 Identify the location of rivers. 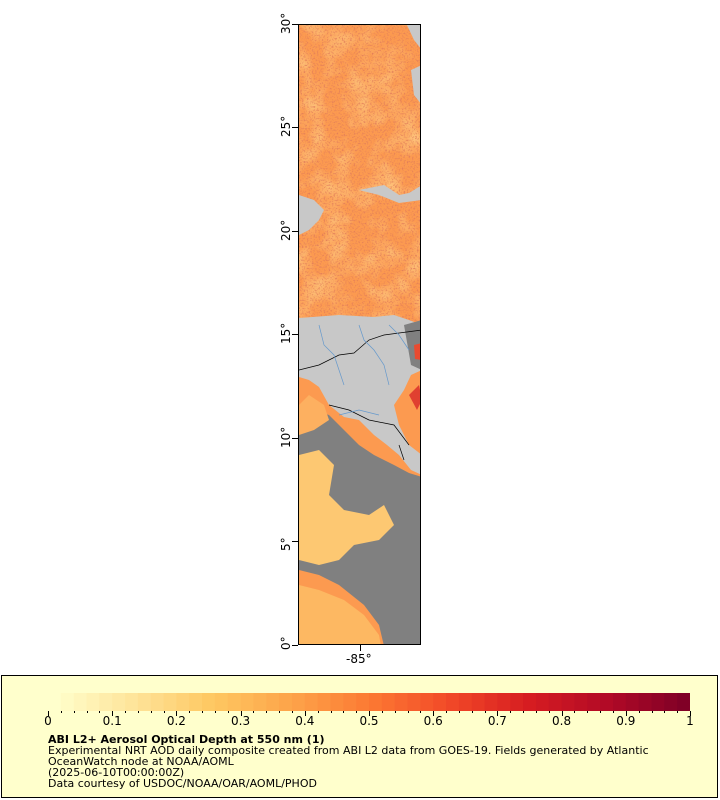
(364, 370).